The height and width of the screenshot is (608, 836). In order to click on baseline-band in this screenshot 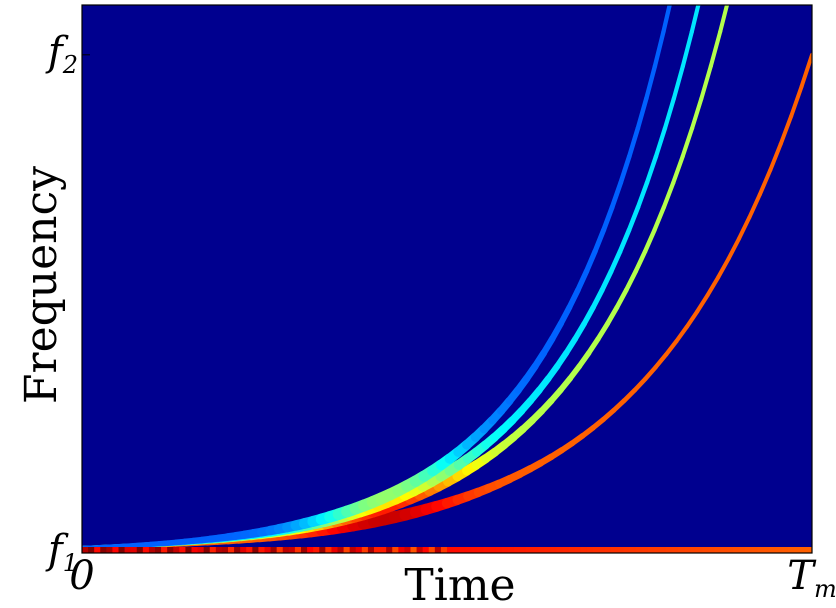, I will do `click(447, 550)`.